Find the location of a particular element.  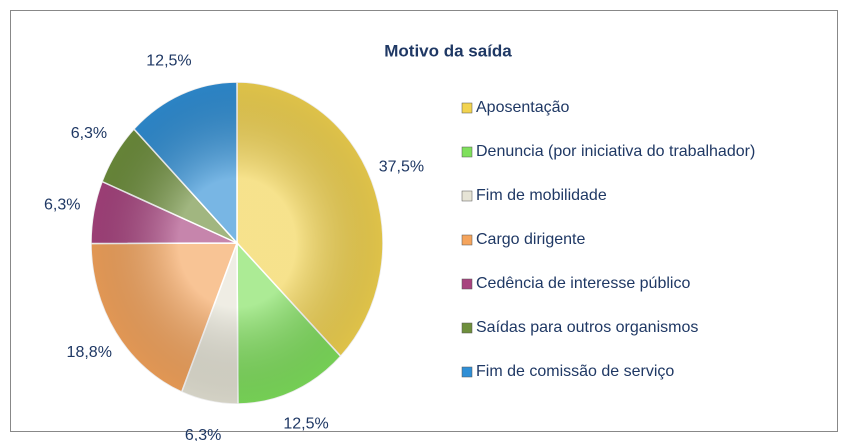

chart-title: Motivo da saída is located at coordinates (448, 50).